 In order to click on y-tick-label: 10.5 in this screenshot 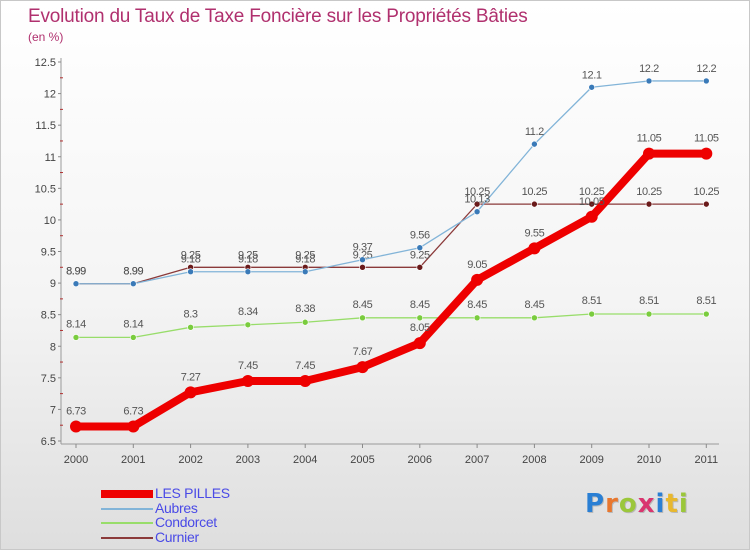, I will do `click(45, 189)`.